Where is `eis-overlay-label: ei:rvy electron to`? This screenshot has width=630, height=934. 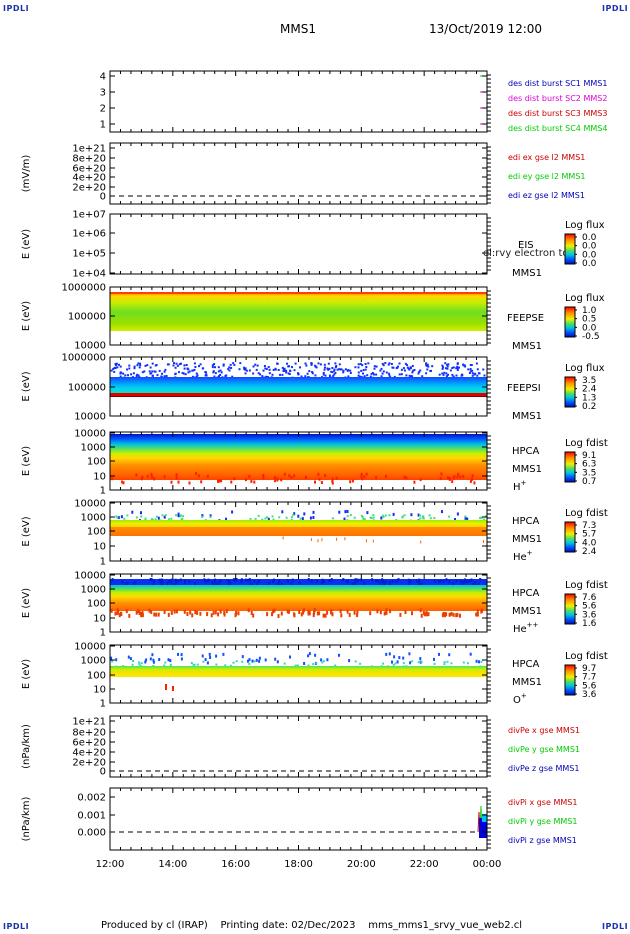
eis-overlay-label: ei:rvy electron to is located at coordinates (526, 253).